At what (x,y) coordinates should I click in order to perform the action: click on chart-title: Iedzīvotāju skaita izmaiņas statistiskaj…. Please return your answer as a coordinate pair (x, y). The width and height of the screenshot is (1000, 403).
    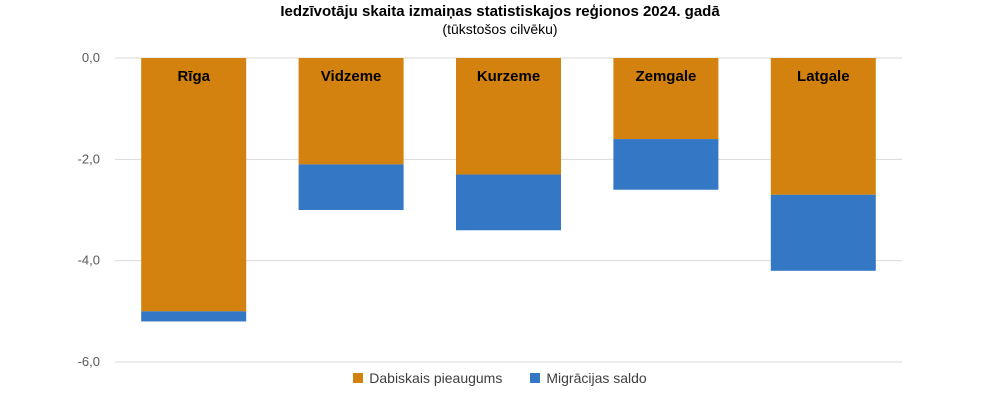
    Looking at the image, I should click on (500, 11).